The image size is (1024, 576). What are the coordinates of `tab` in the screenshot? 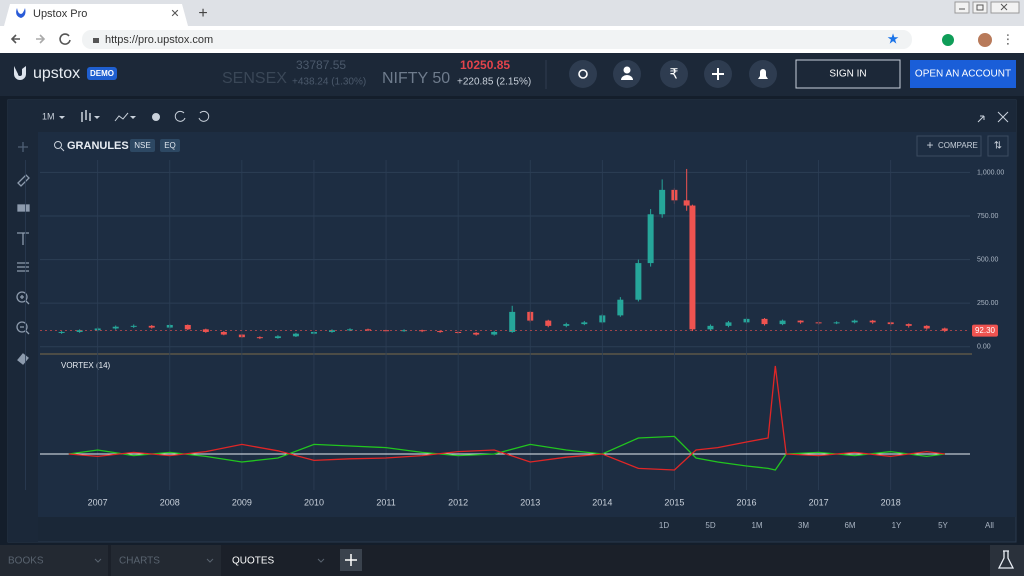 It's located at (96, 15).